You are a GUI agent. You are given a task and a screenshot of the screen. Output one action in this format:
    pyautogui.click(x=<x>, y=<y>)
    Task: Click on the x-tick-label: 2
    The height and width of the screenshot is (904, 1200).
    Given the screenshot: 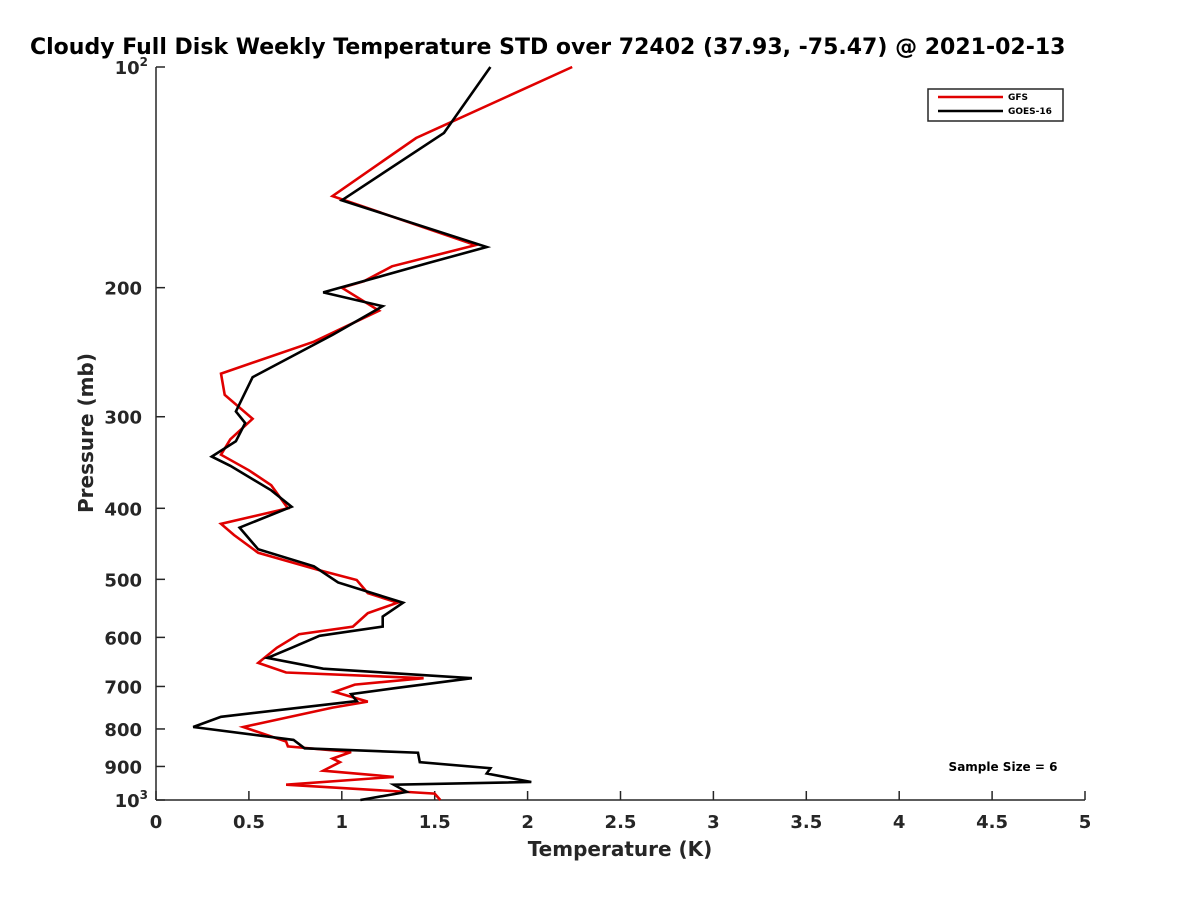 What is the action you would take?
    pyautogui.click(x=527, y=822)
    